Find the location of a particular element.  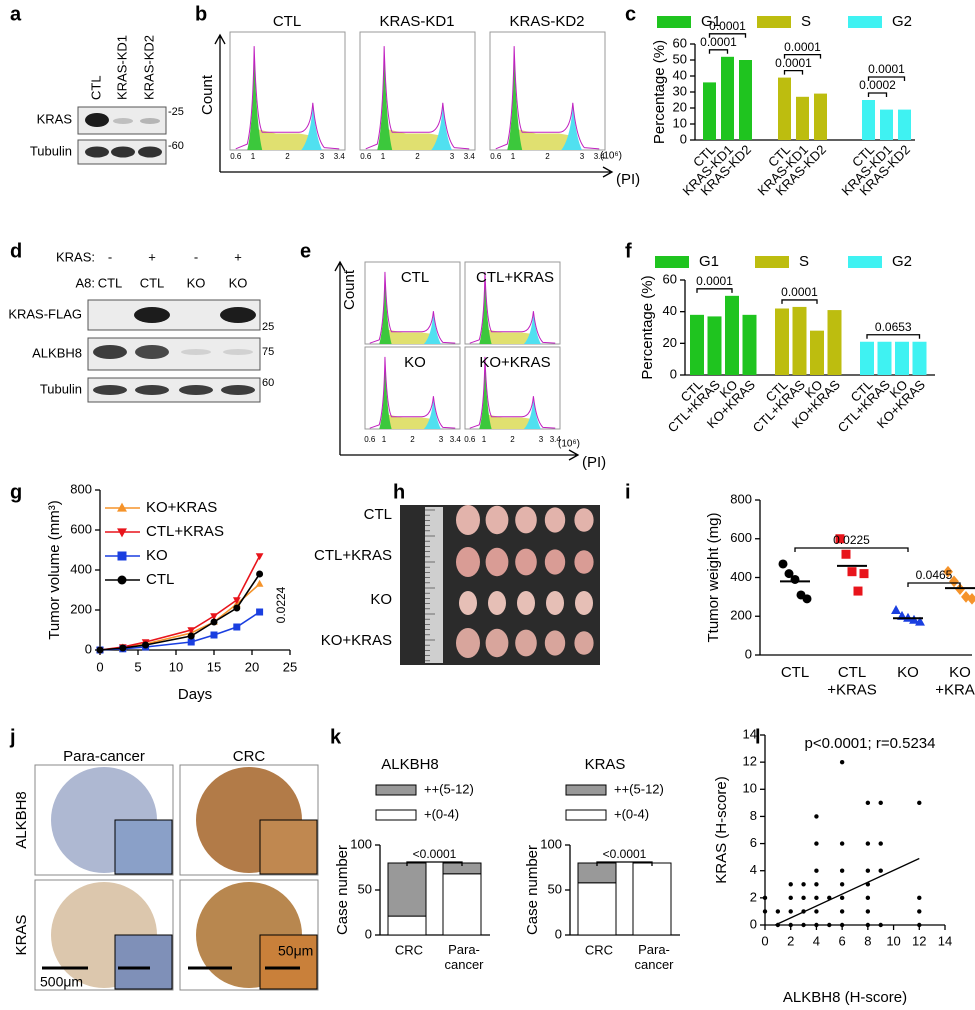

p-value: <0.0001 is located at coordinates (625, 854).